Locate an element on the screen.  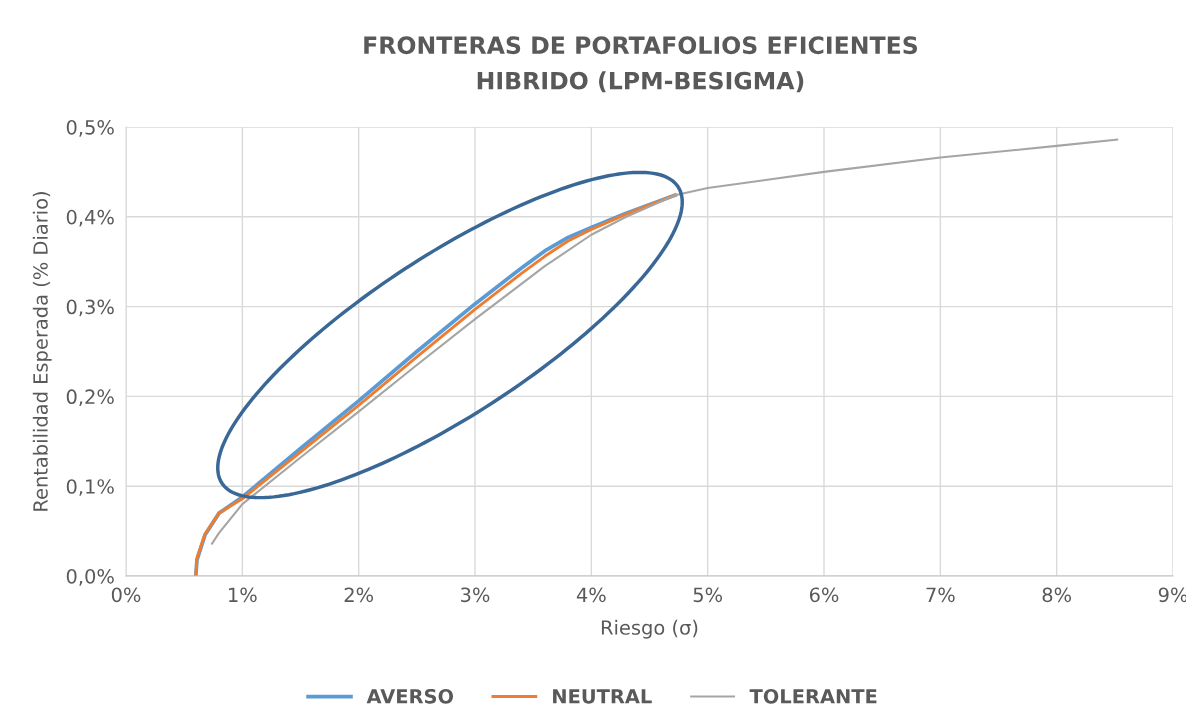
y-tick-label: 0,5% is located at coordinates (90, 128).